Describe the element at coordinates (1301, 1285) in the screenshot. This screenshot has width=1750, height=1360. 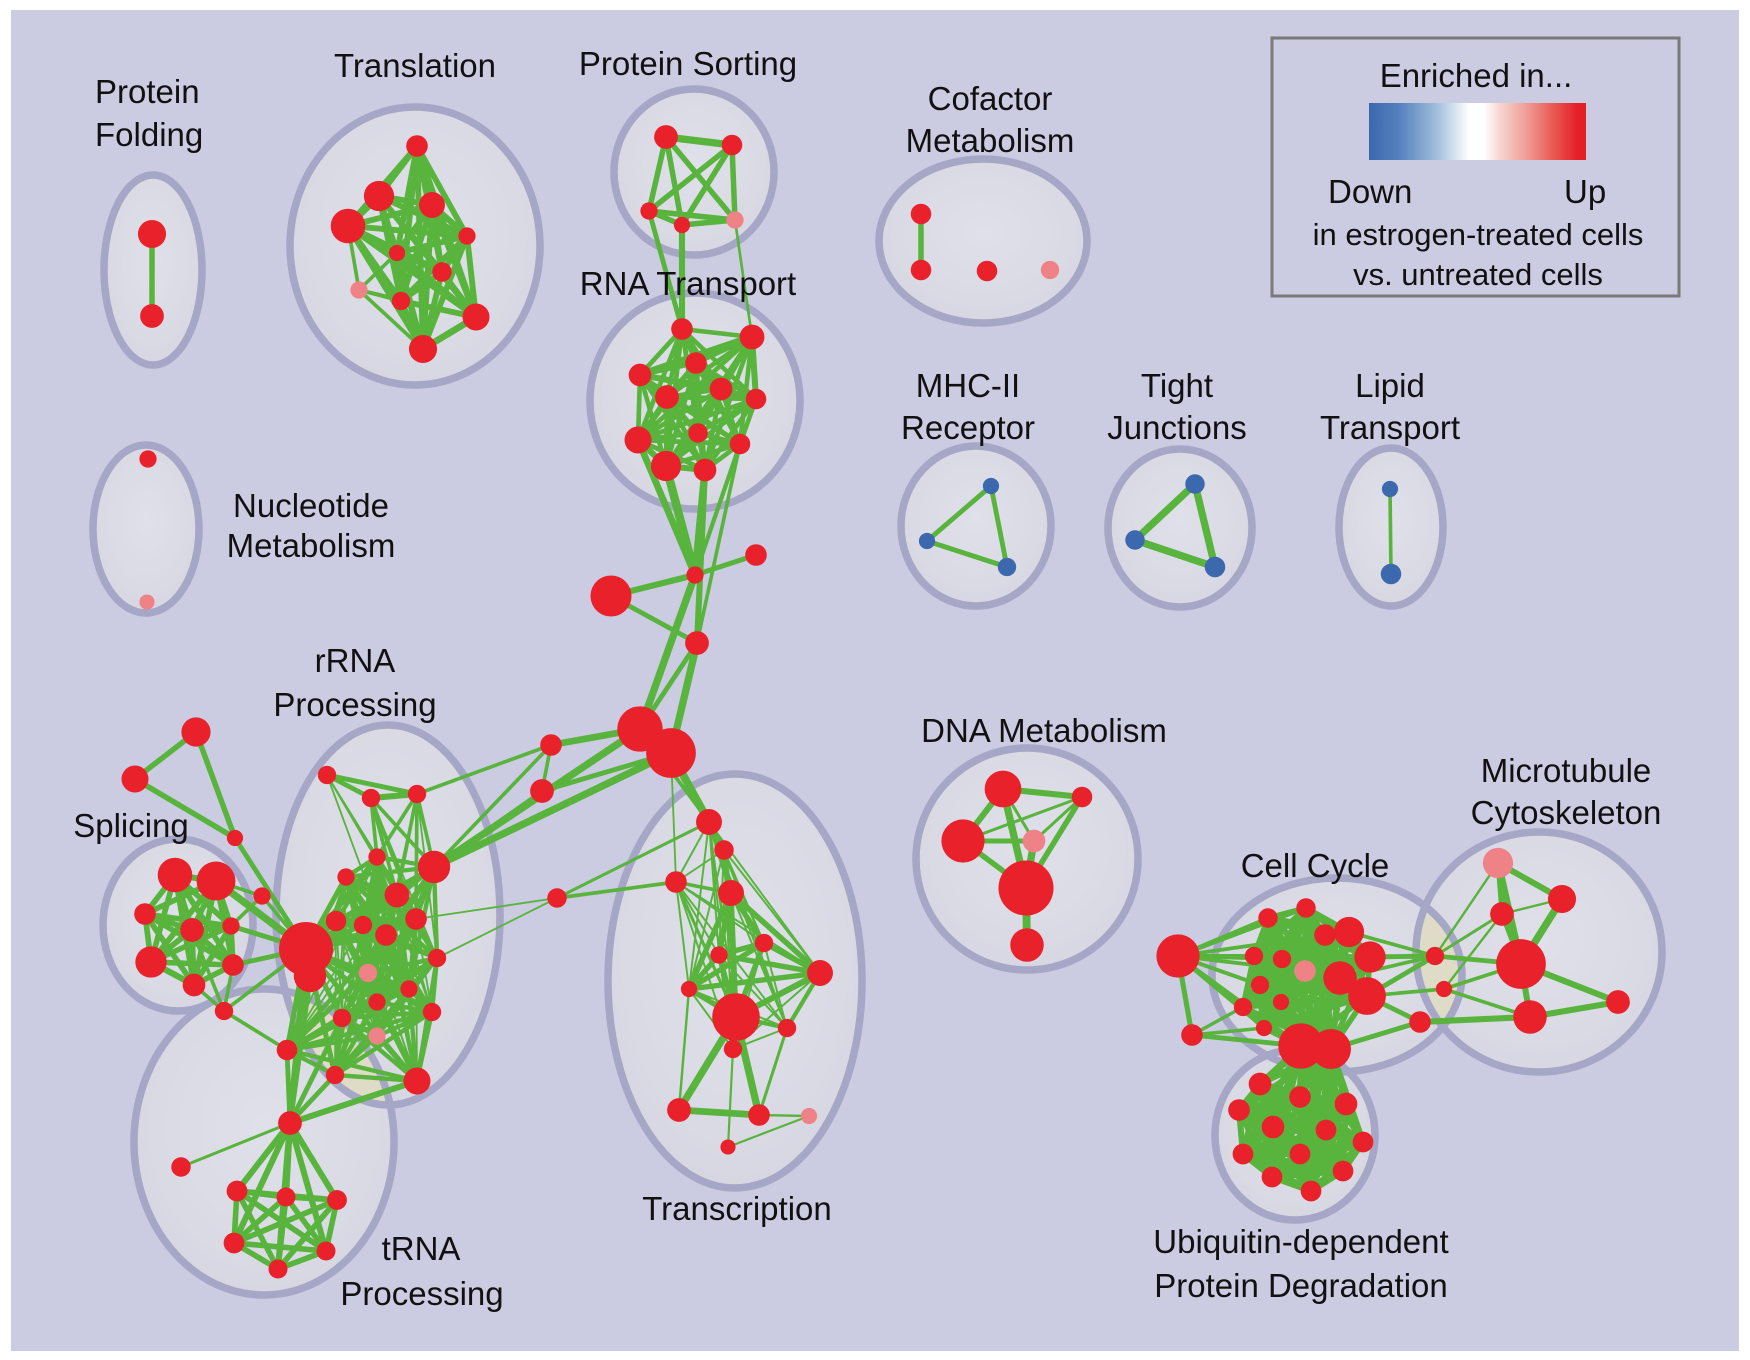
I see `svg-text: Protein Degradation` at that location.